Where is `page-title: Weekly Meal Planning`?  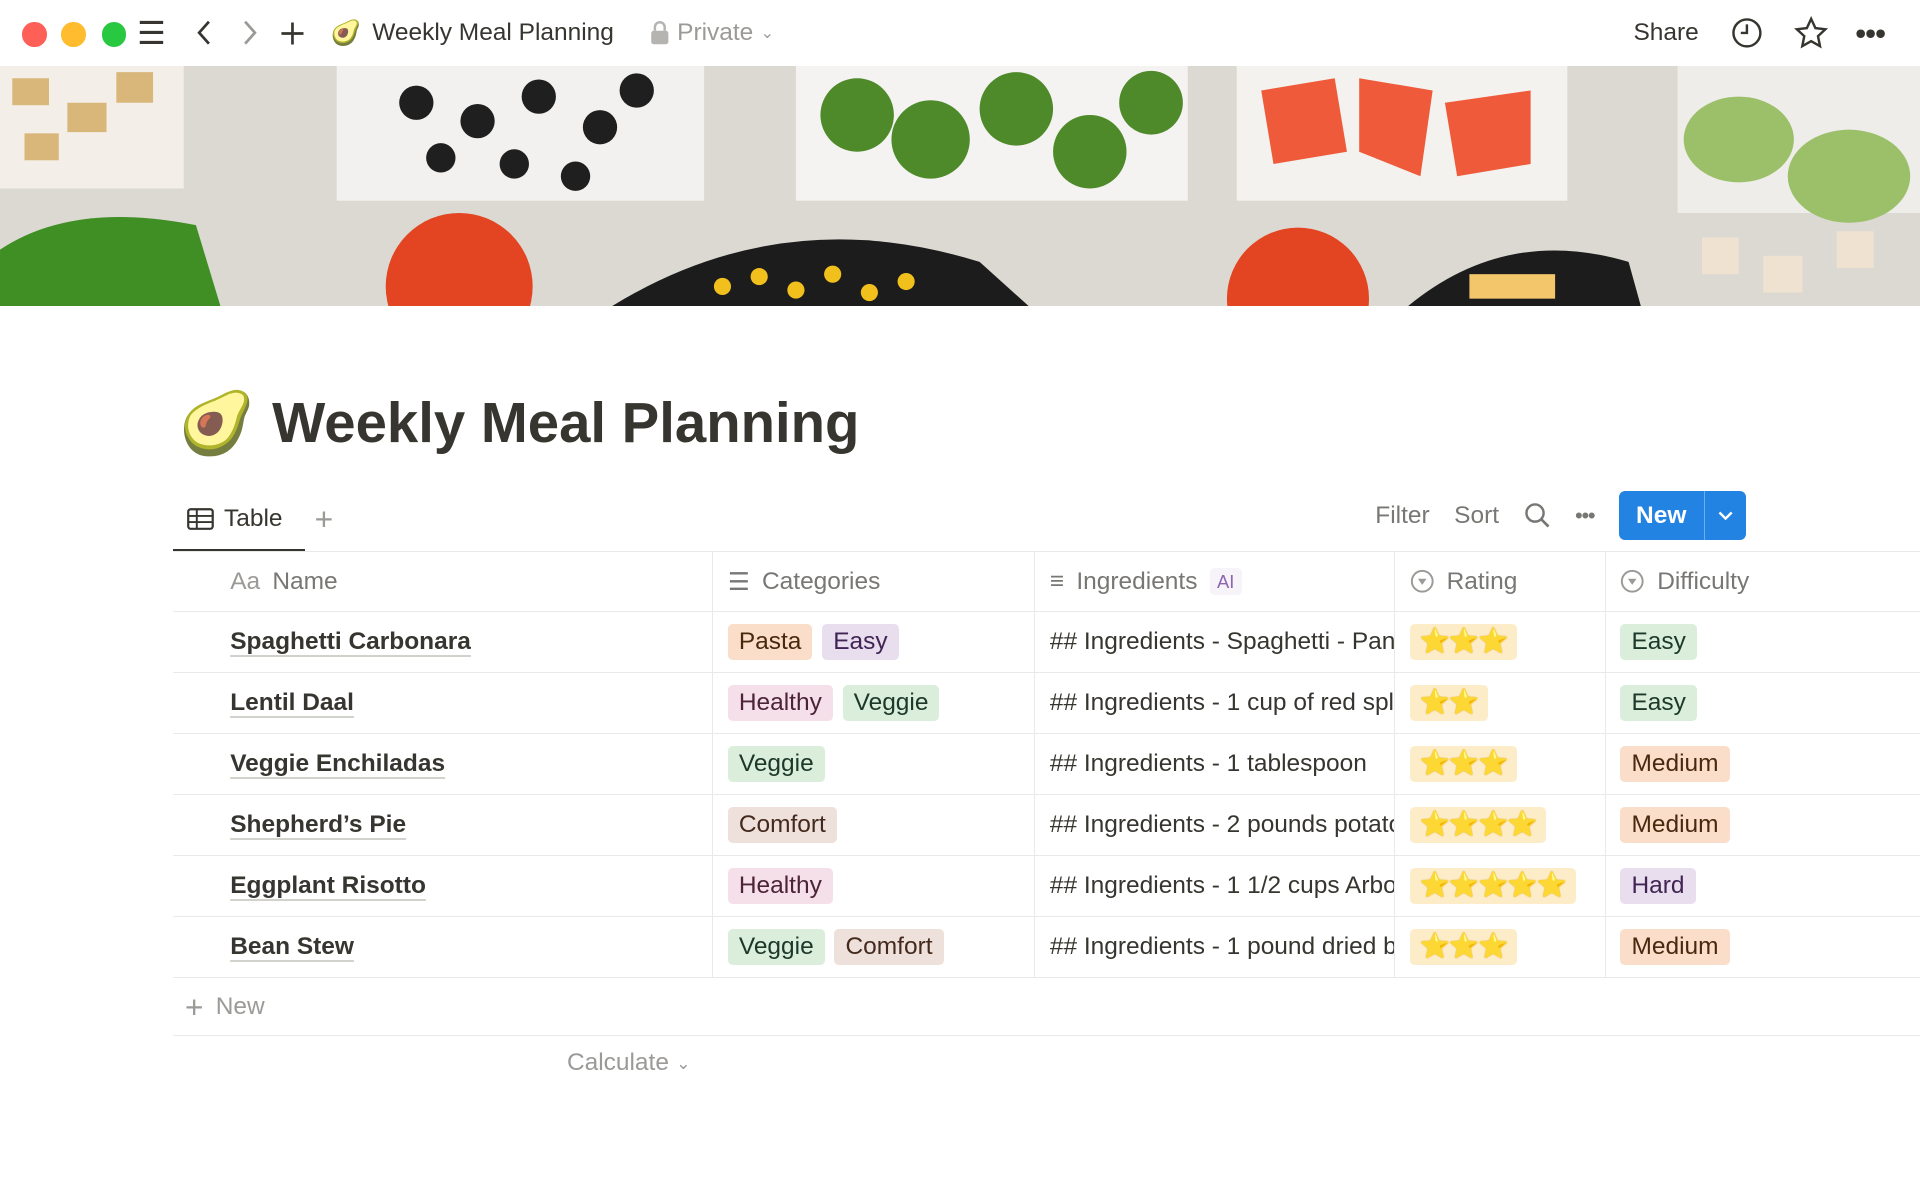 page-title: Weekly Meal Planning is located at coordinates (566, 423).